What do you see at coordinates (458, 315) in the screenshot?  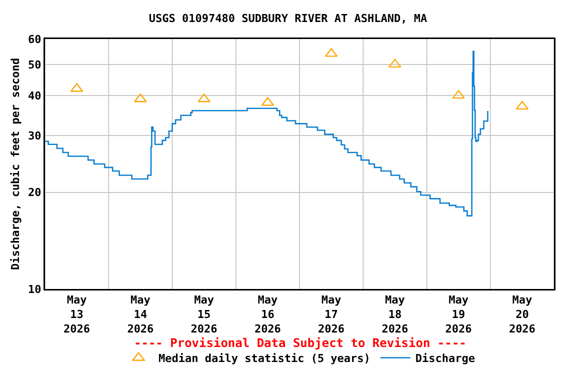 I see `x-tick-label: May 19 2026` at bounding box center [458, 315].